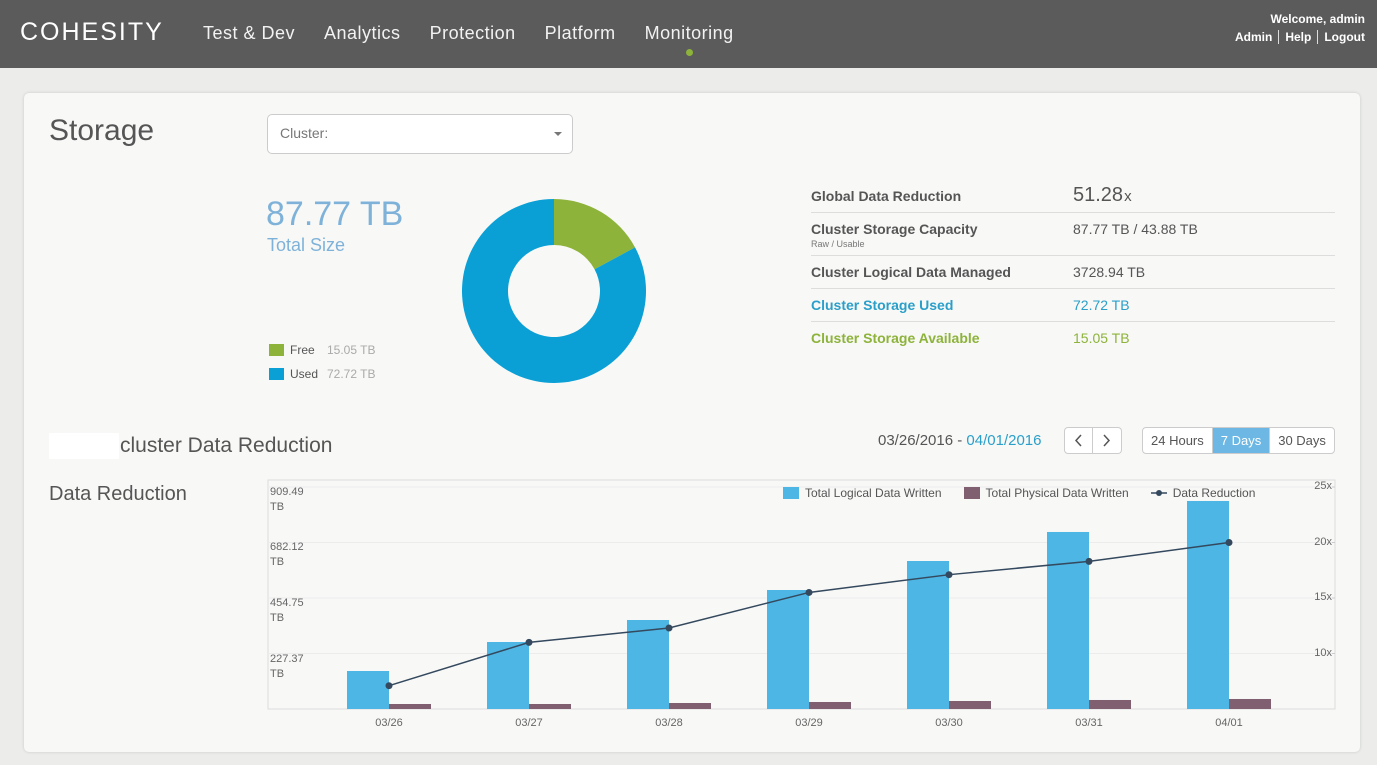  I want to click on stats-value-unit: x, so click(1128, 196).